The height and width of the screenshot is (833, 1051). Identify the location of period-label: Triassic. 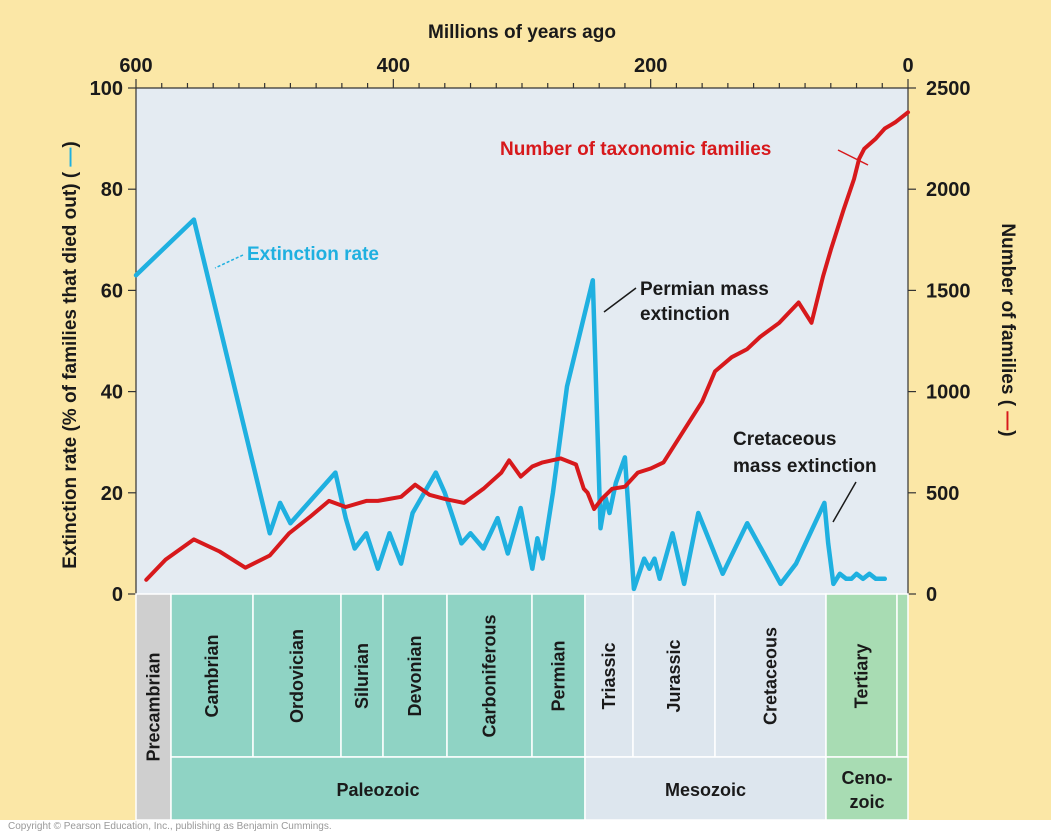
(609, 675).